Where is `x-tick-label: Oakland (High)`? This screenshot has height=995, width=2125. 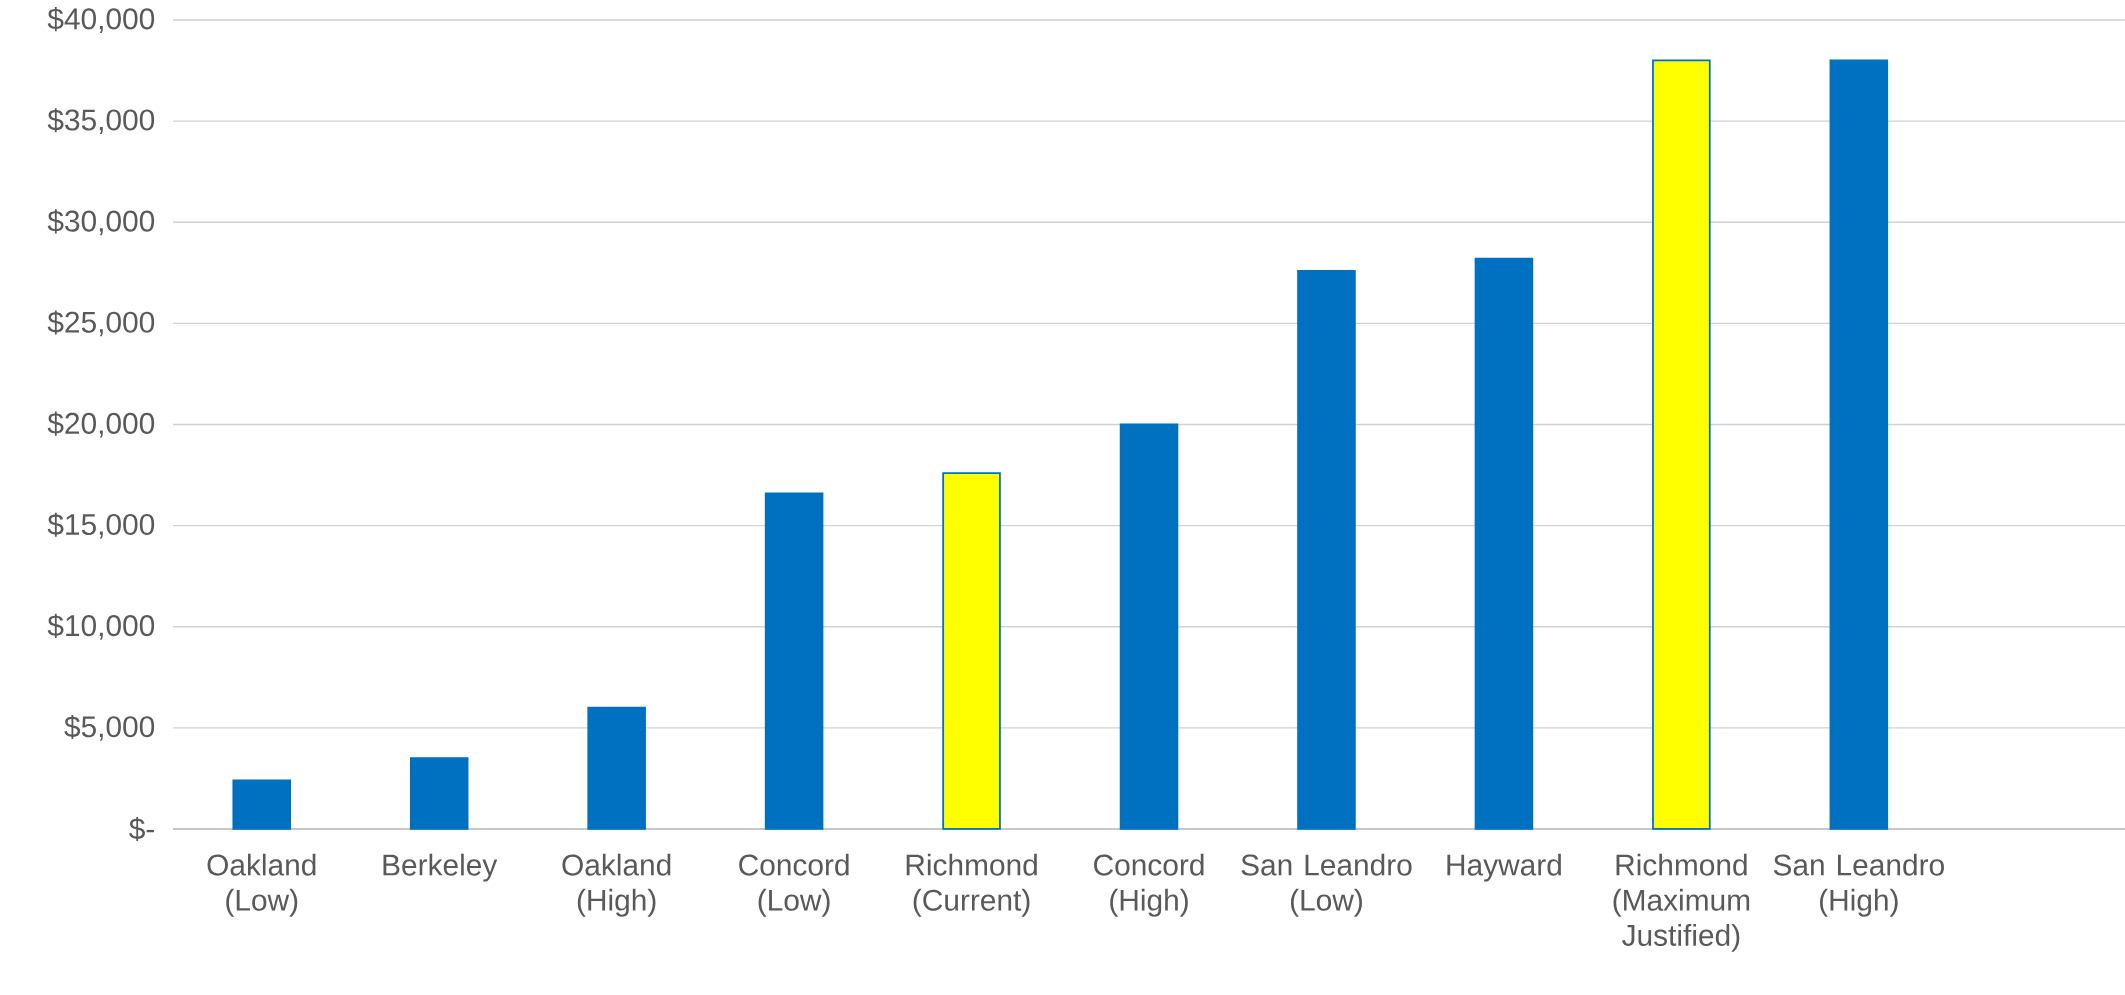 x-tick-label: Oakland (High) is located at coordinates (616, 885).